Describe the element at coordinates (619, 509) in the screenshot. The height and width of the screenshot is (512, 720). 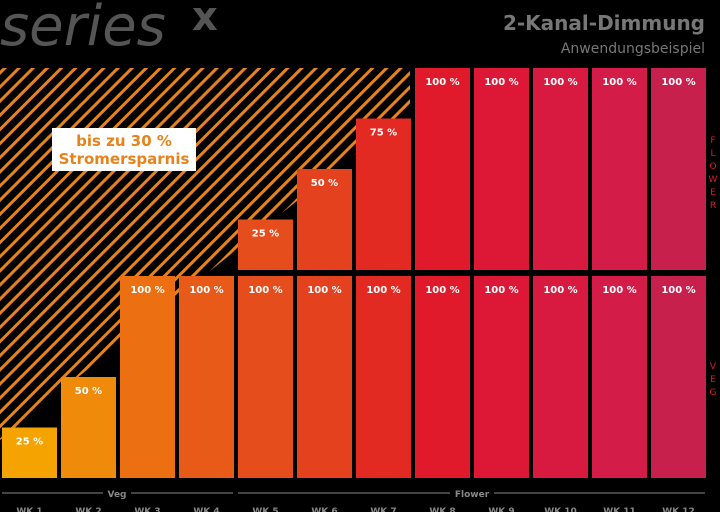
I see `x-tick-label: WK 11` at that location.